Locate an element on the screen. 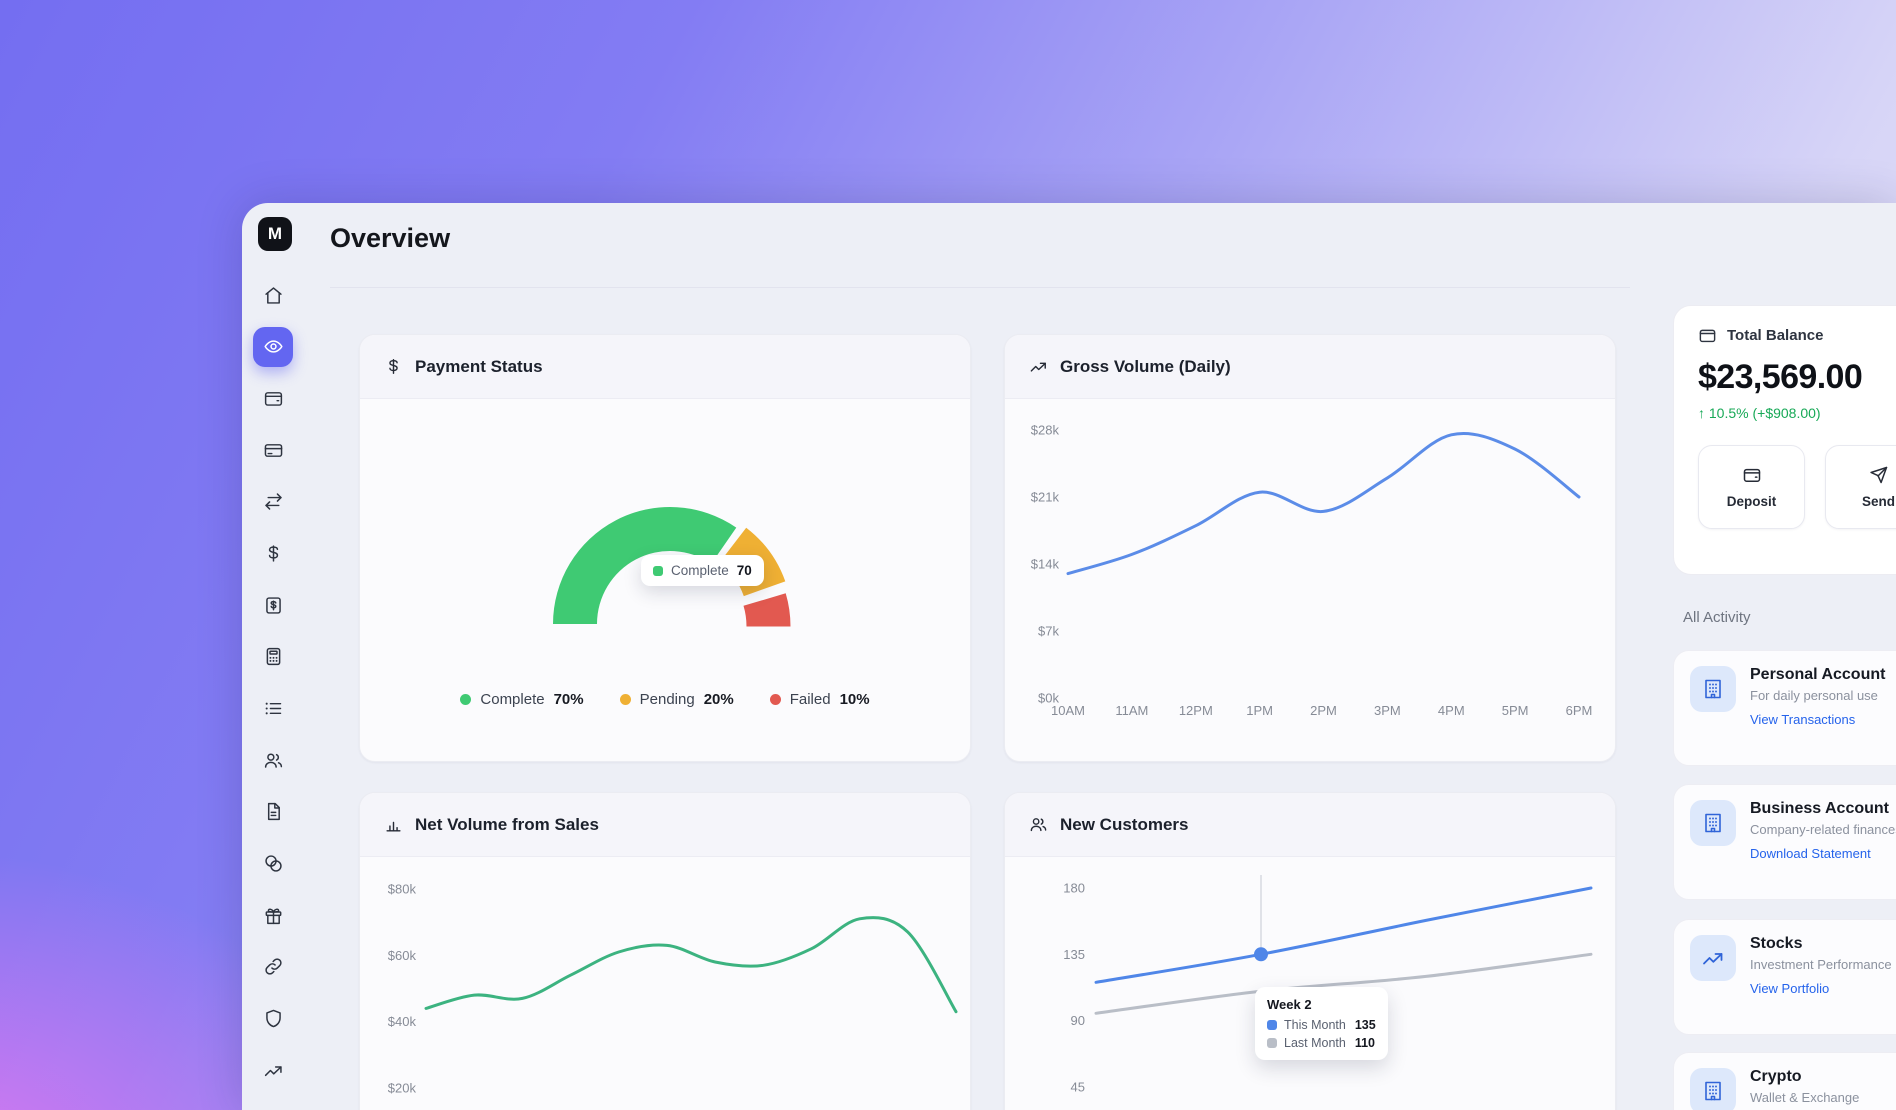 Image resolution: width=1896 pixels, height=1110 pixels. customers-tooltip-title: Week 2 is located at coordinates (1289, 1004).